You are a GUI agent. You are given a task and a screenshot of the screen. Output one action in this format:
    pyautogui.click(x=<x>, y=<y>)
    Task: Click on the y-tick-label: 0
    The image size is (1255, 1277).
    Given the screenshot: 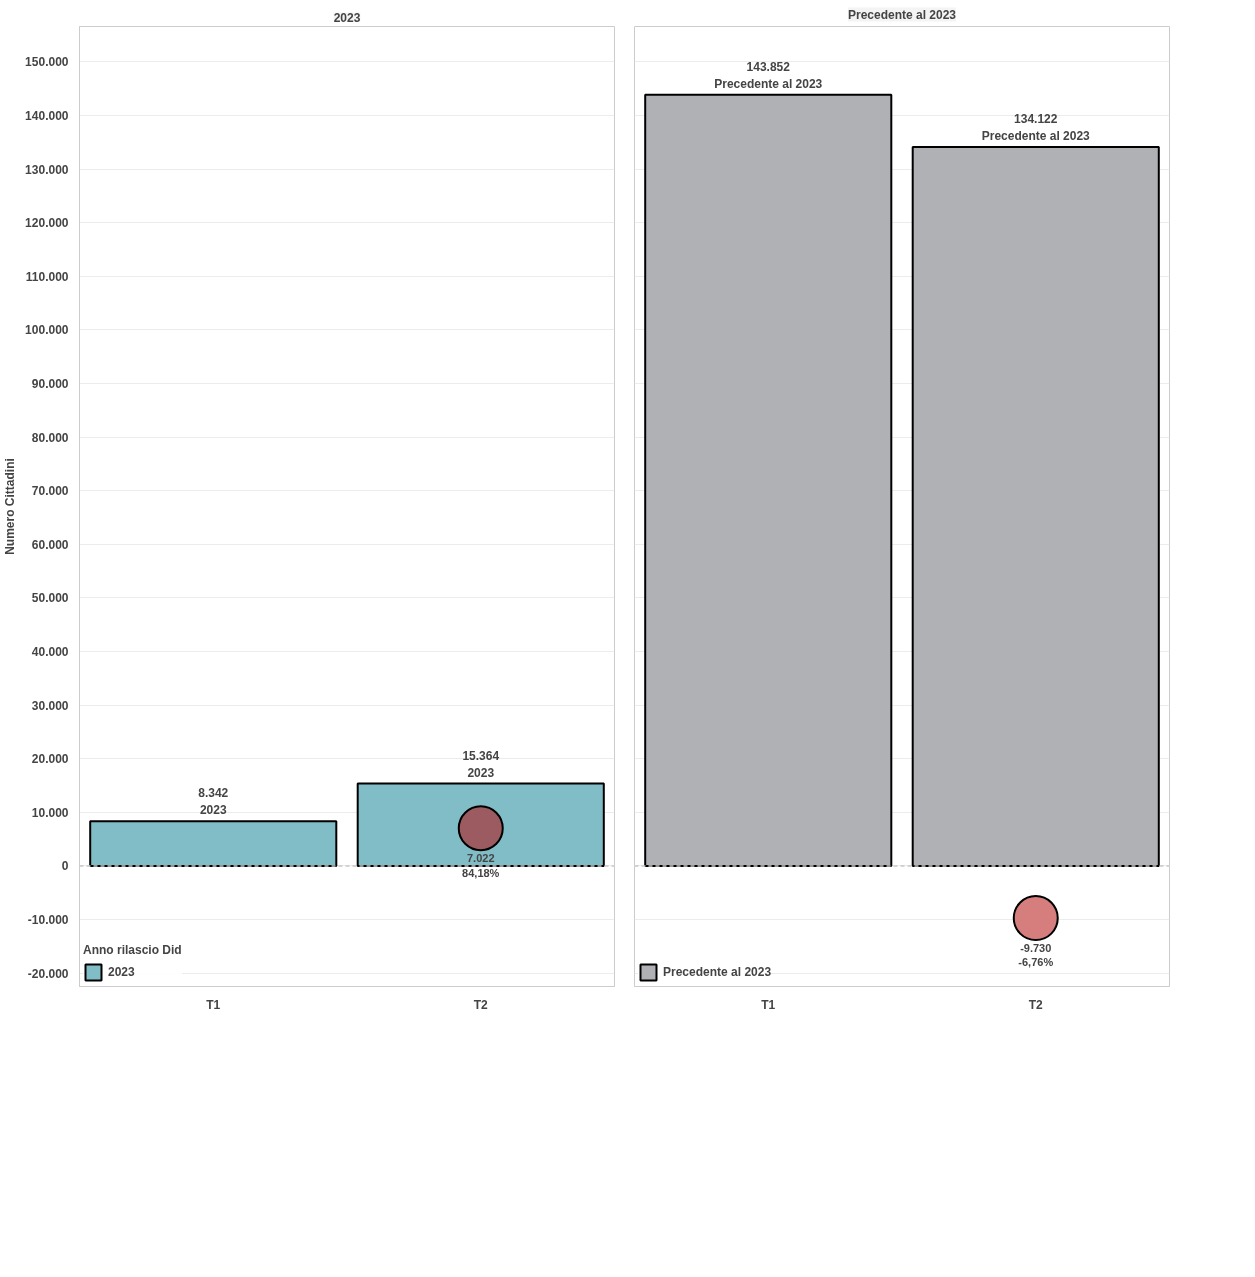 What is the action you would take?
    pyautogui.click(x=65, y=866)
    